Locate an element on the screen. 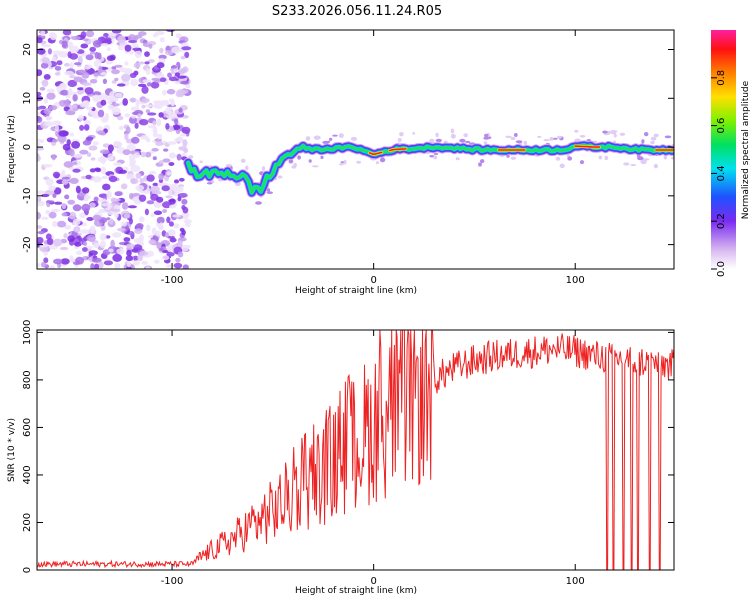  spectrogram-y-label: Frequency (Hz) is located at coordinates (12, 149).